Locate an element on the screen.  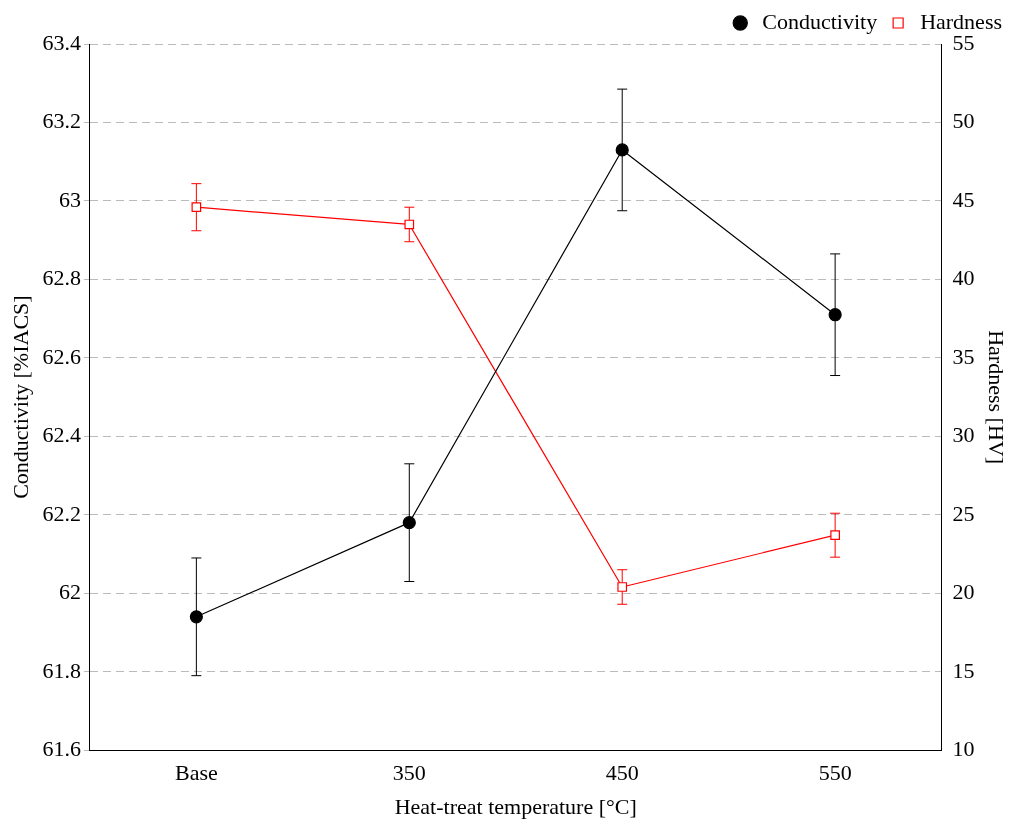
y2-tick-label: 10 is located at coordinates (963, 748).